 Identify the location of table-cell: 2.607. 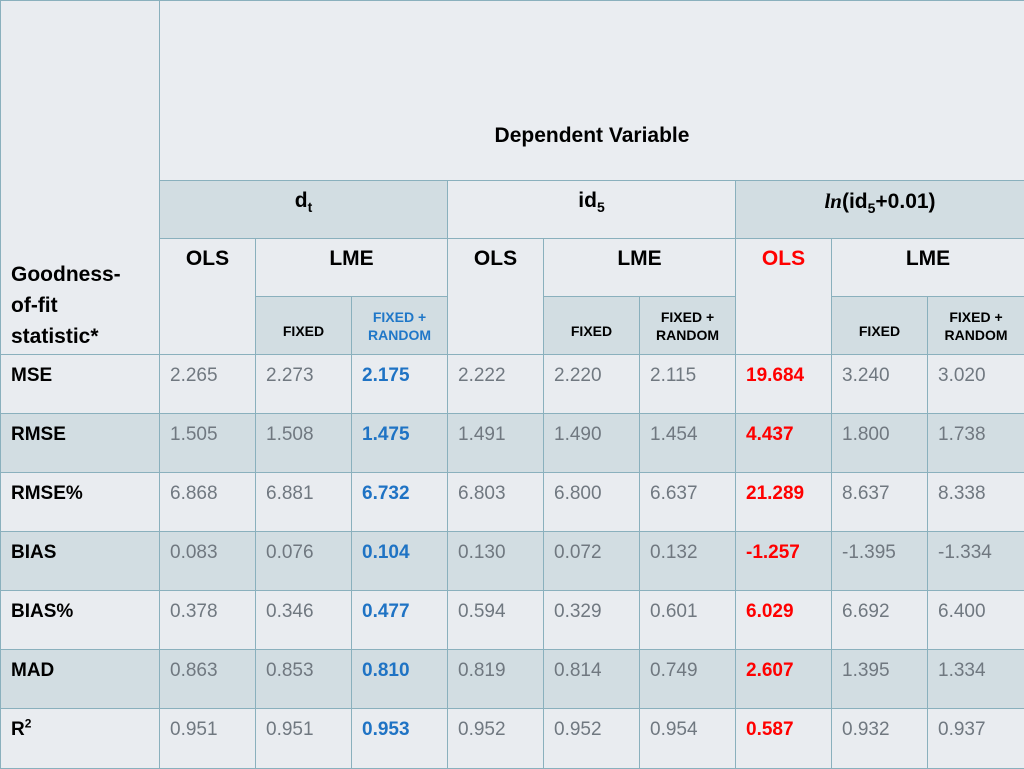
(784, 679).